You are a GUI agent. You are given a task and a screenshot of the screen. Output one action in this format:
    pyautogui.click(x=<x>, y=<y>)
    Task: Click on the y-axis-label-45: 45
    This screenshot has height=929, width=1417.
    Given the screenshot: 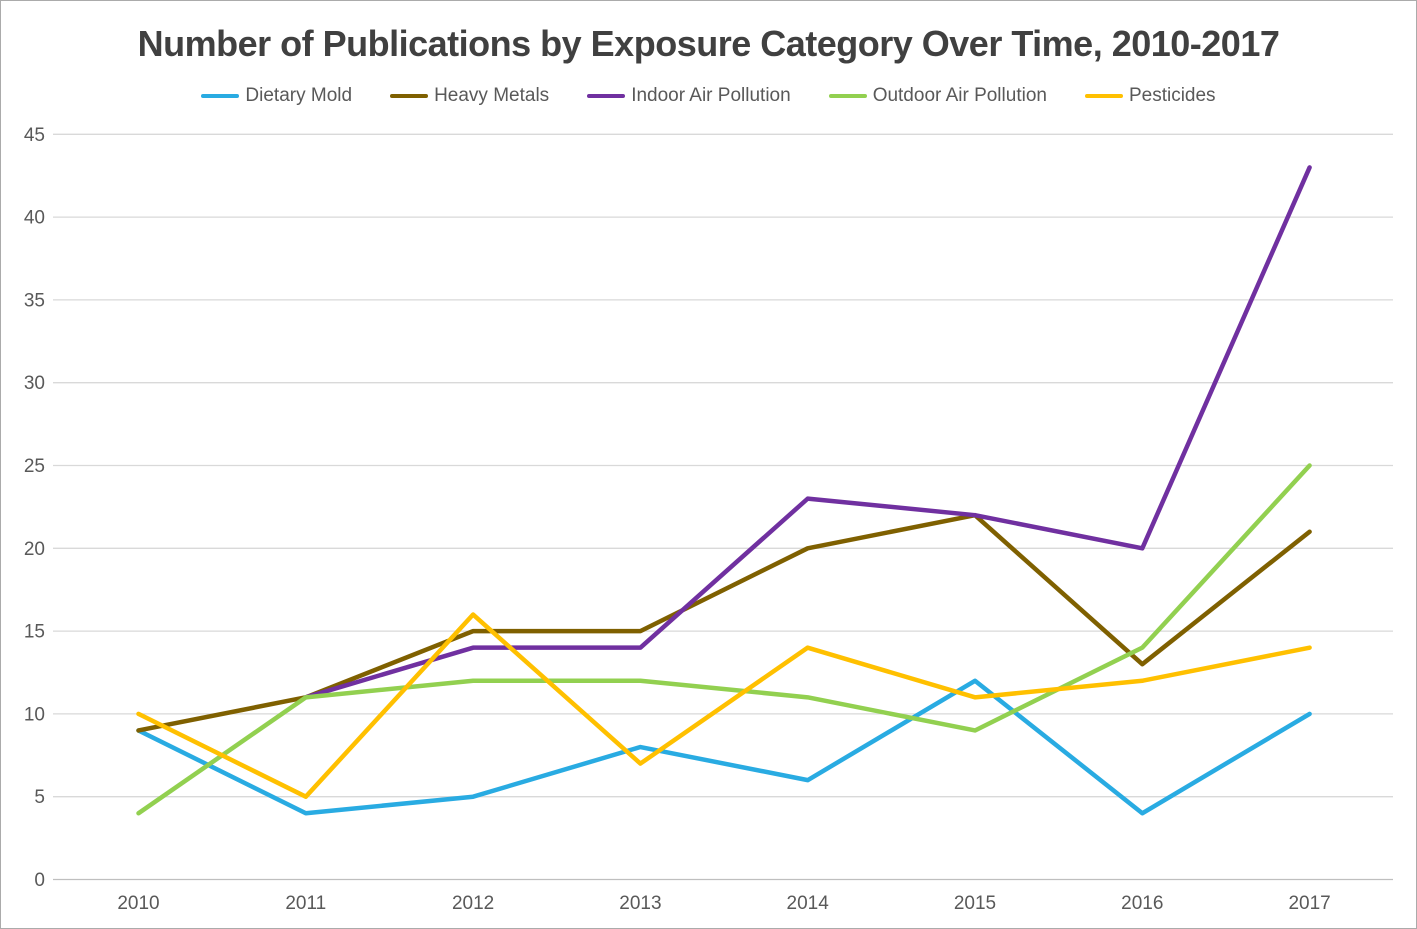 What is the action you would take?
    pyautogui.click(x=34, y=135)
    